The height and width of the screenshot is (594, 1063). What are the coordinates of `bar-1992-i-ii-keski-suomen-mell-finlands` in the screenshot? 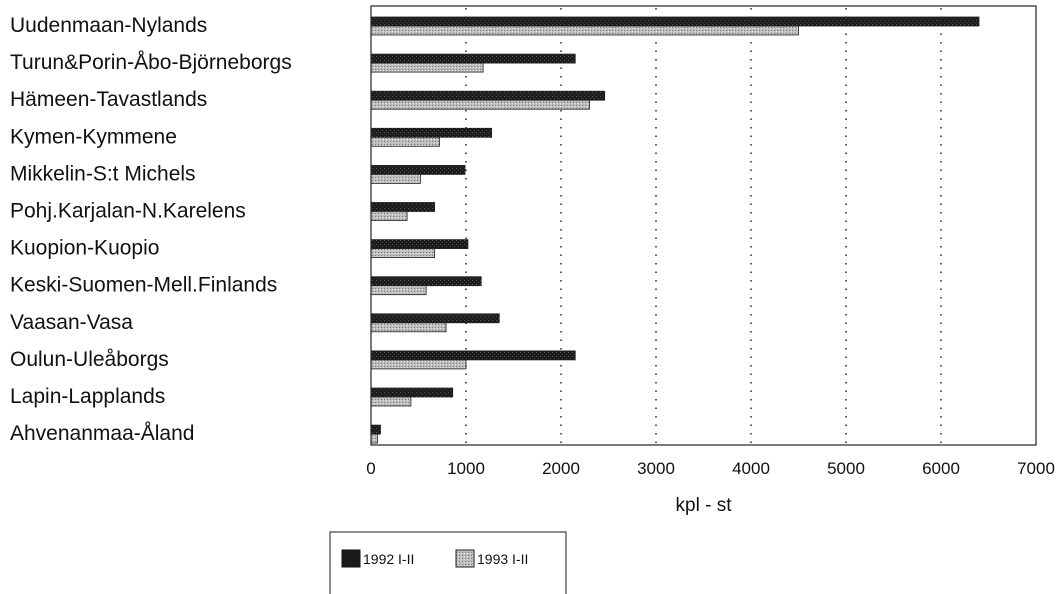 It's located at (426, 281).